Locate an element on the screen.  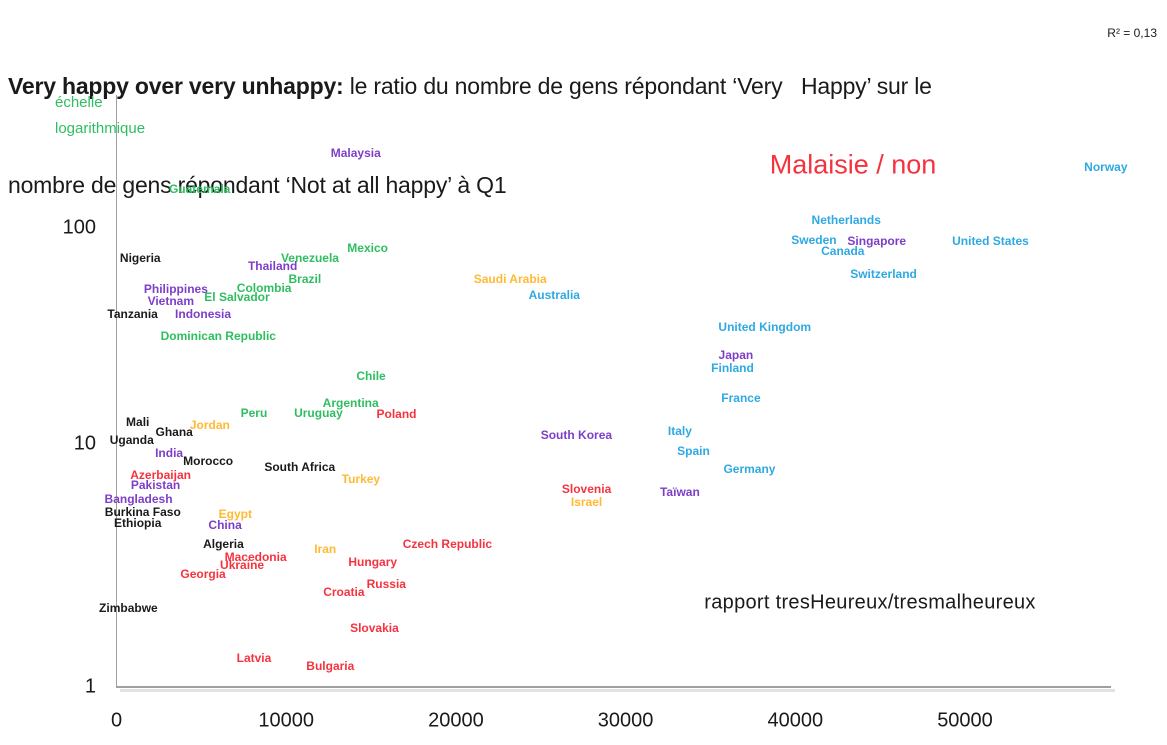
country-label-japan: Japan is located at coordinates (736, 354).